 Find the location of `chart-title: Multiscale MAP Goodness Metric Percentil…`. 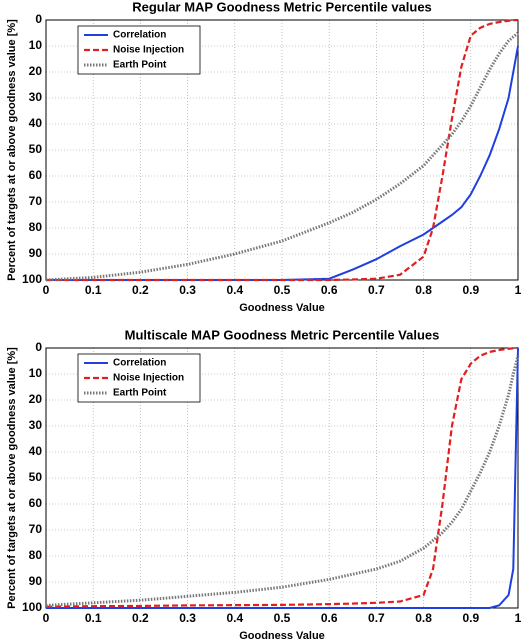

chart-title: Multiscale MAP Goodness Metric Percentil… is located at coordinates (282, 334).